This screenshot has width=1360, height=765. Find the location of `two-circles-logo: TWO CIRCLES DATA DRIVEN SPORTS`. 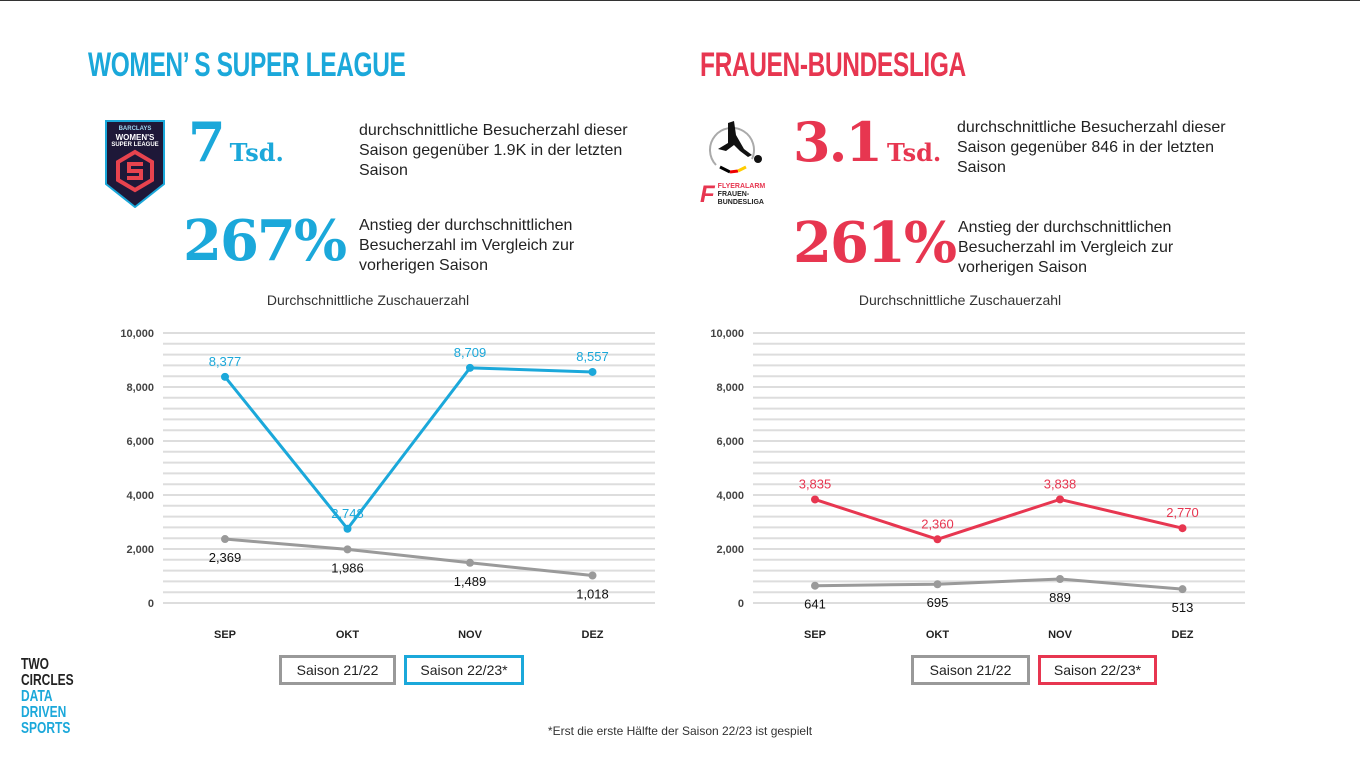

two-circles-logo: TWO CIRCLES DATA DRIVEN SPORTS is located at coordinates (47, 697).